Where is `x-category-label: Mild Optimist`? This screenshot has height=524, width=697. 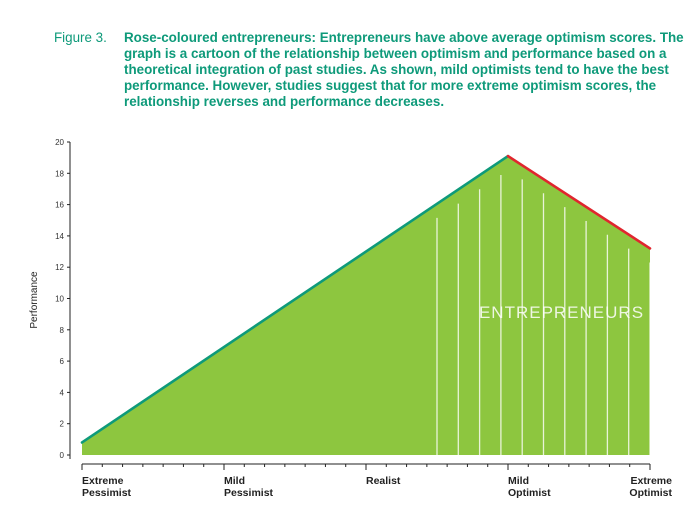 x-category-label: Mild Optimist is located at coordinates (529, 487).